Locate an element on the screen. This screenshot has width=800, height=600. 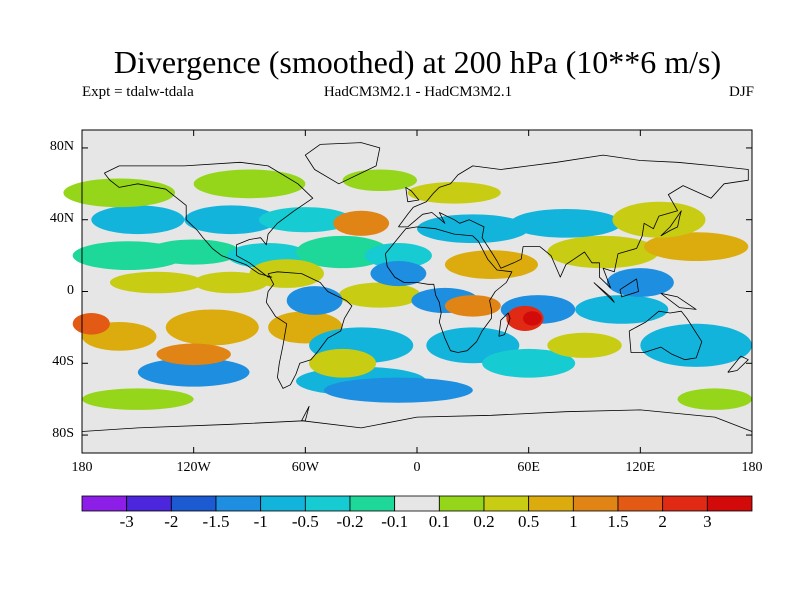
lat-label: 80S is located at coordinates (63, 434).